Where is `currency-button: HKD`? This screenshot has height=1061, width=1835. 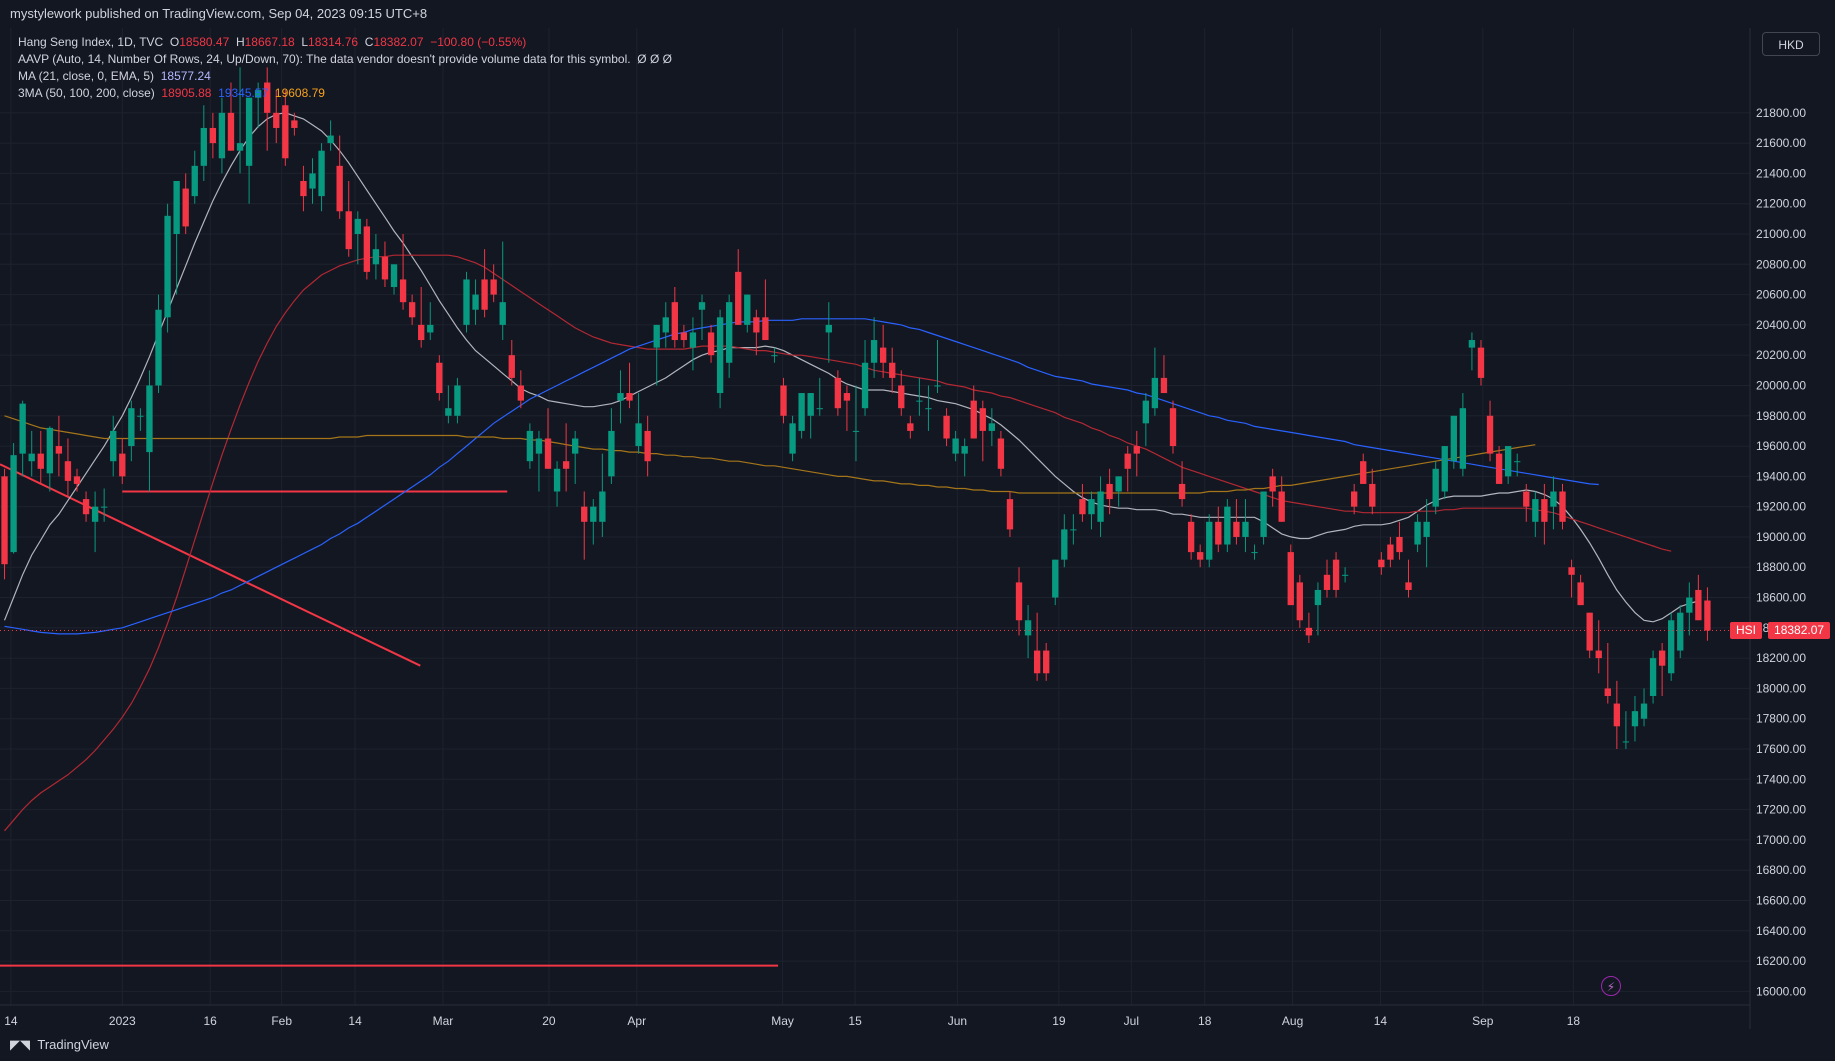 currency-button: HKD is located at coordinates (1791, 44).